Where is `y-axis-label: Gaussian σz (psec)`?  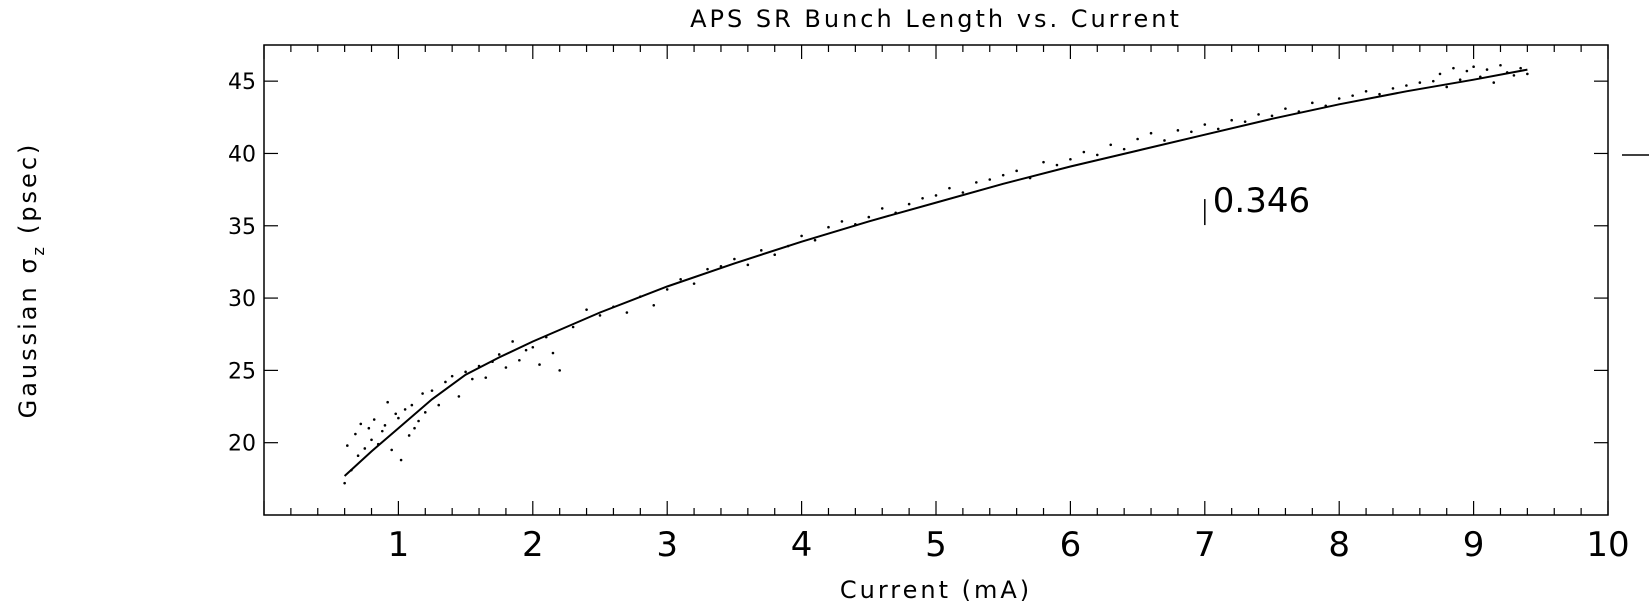 y-axis-label: Gaussian σz (psec) is located at coordinates (31, 280).